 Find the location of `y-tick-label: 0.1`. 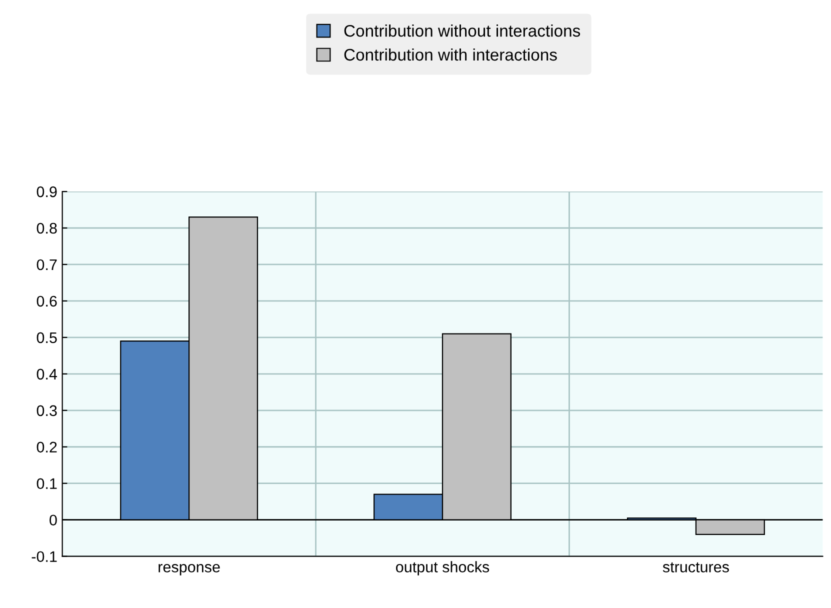

y-tick-label: 0.1 is located at coordinates (46, 484).